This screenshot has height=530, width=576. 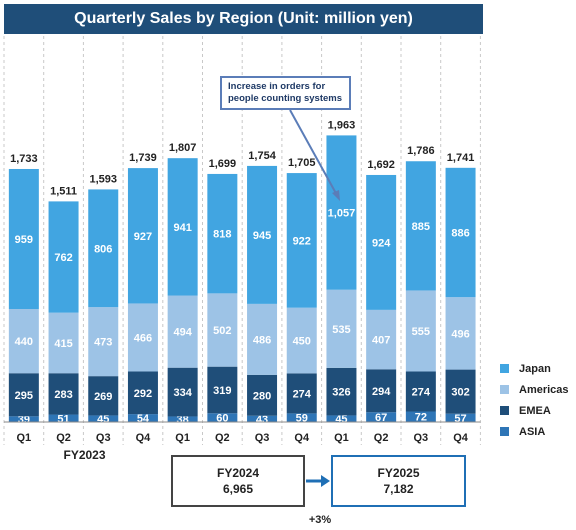 I want to click on segment-value-label: 415, so click(x=63, y=344).